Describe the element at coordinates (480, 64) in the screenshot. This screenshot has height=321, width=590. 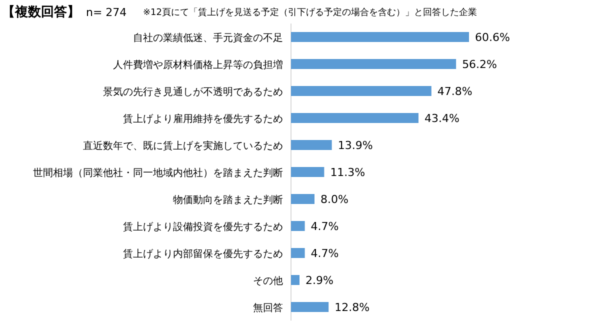
I see `value-label: 56.2%` at that location.